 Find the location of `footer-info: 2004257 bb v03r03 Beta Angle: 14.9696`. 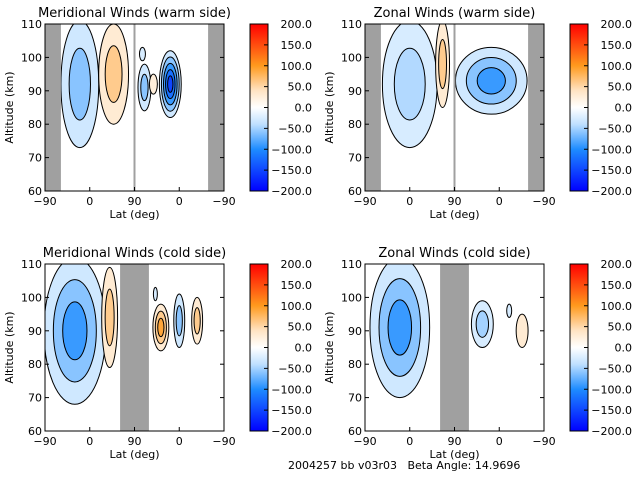

footer-info: 2004257 bb v03r03 Beta Angle: 14.9696 is located at coordinates (404, 465).